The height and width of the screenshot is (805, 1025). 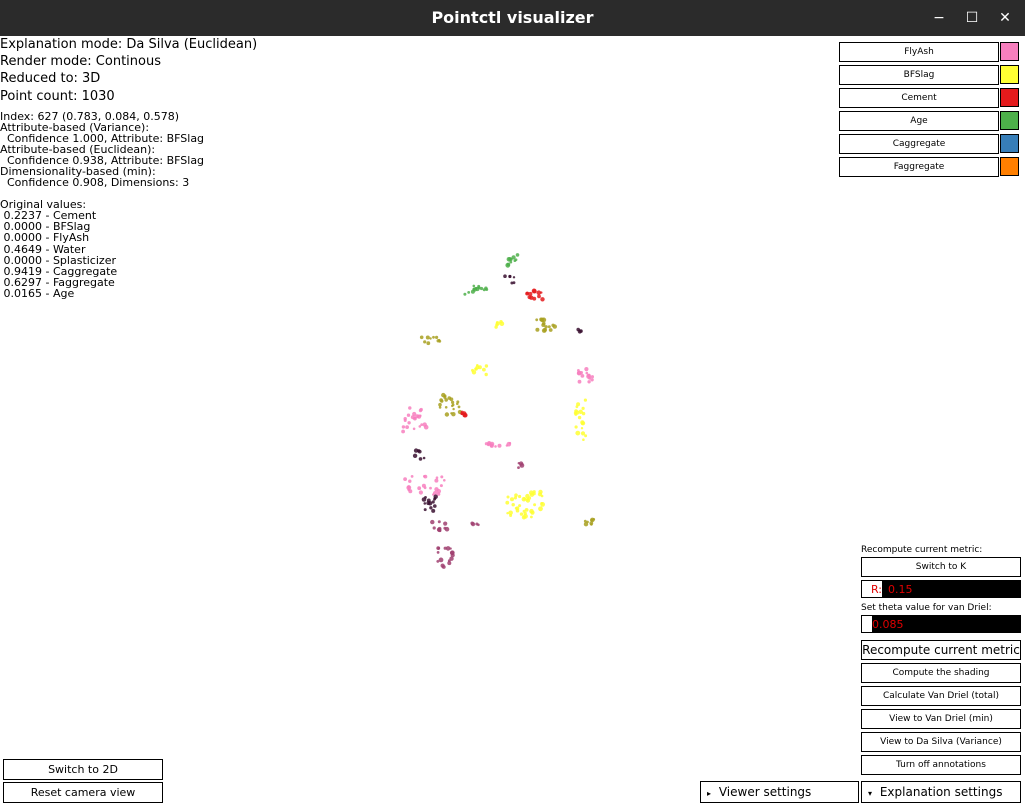 I want to click on color-swatch-bfslag, so click(x=1009, y=74).